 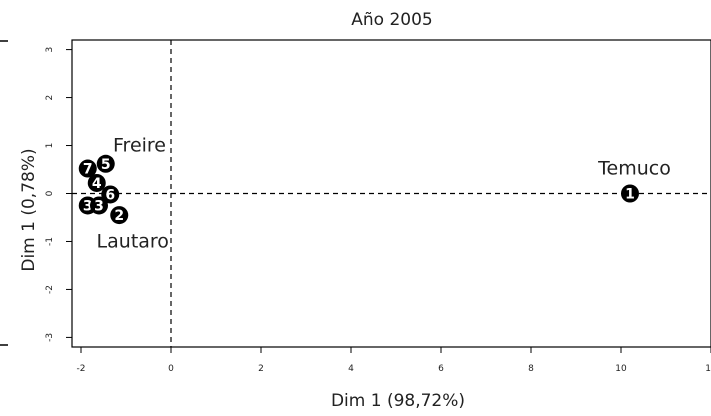 I want to click on x-axis-label: Dim 1 (98,72%), so click(x=398, y=401).